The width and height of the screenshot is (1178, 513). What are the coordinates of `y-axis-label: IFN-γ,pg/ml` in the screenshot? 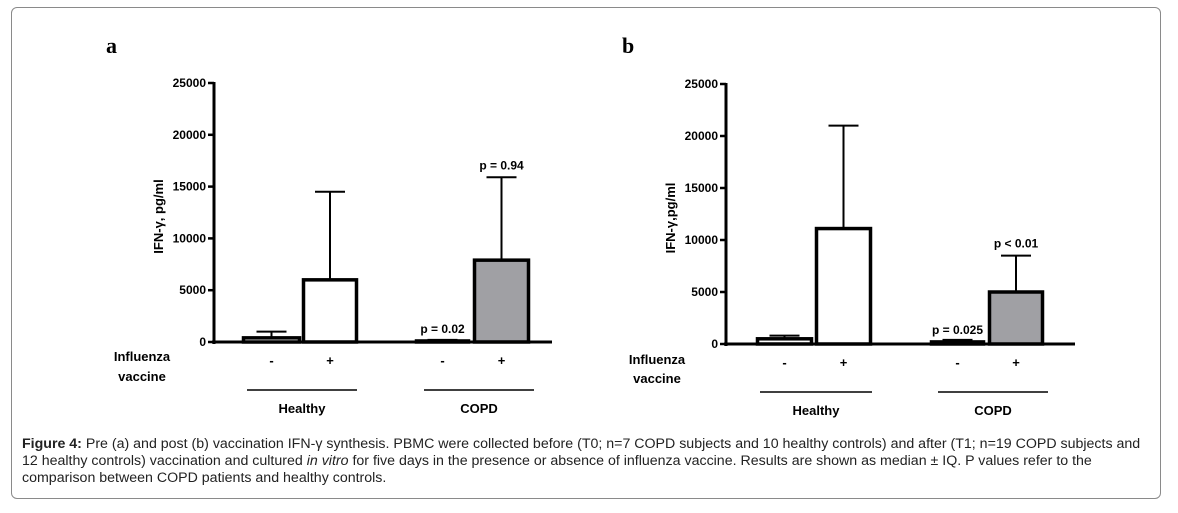 It's located at (670, 218).